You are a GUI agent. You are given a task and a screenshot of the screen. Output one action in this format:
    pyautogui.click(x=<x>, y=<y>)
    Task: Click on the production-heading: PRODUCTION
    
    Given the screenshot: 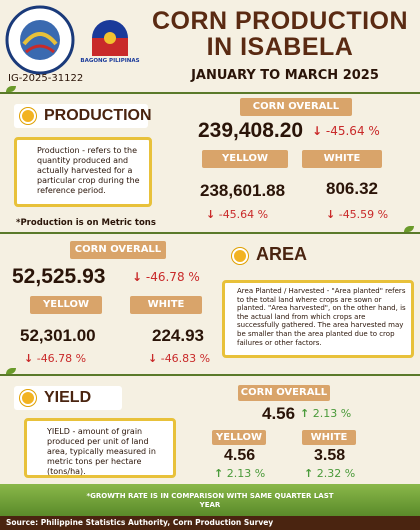 What is the action you would take?
    pyautogui.click(x=83, y=116)
    